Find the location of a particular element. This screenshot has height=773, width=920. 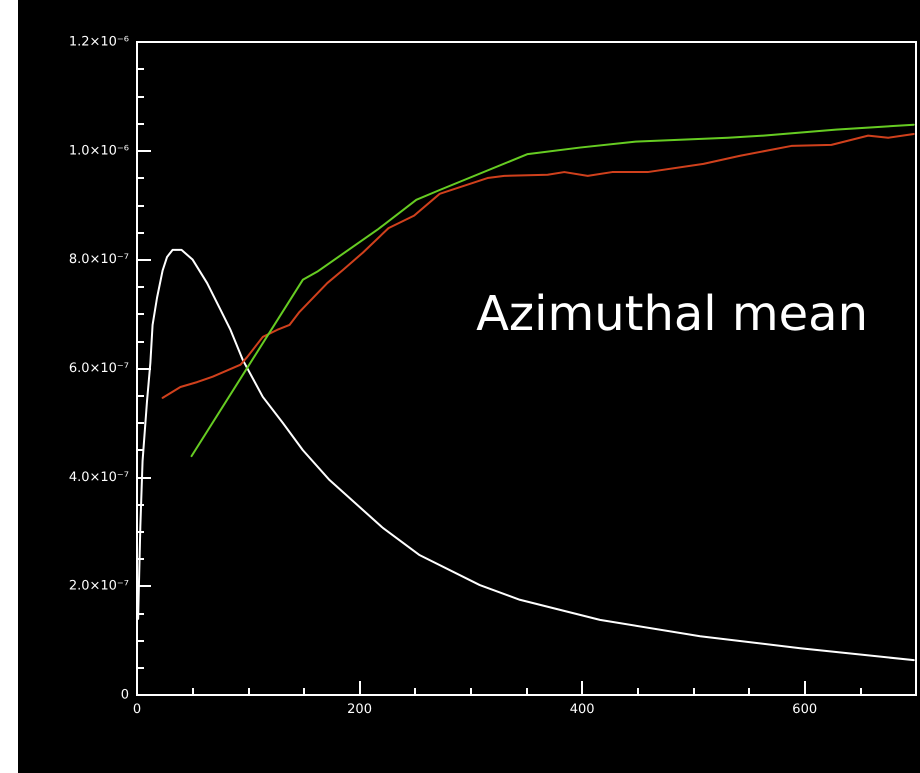

y-tick-label: 2.0×10⁻⁷ is located at coordinates (98, 586).